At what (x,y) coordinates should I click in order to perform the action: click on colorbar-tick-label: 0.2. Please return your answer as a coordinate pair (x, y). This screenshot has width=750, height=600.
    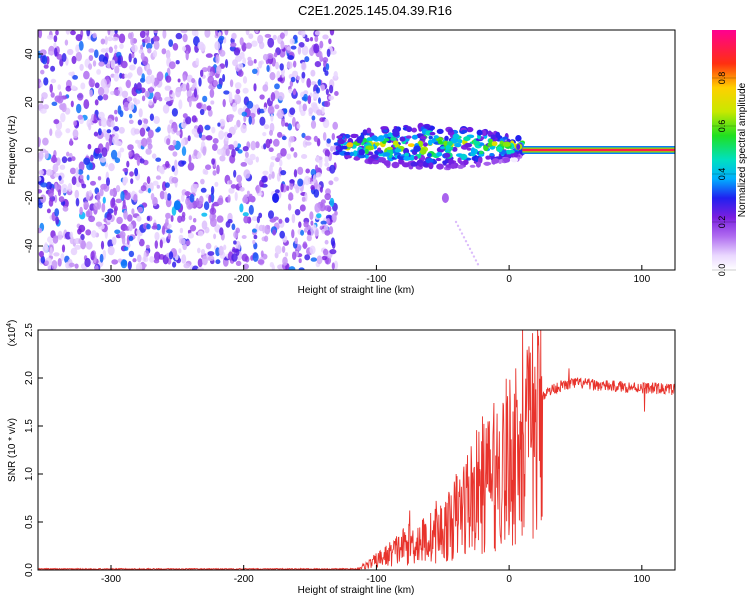
    Looking at the image, I should click on (722, 222).